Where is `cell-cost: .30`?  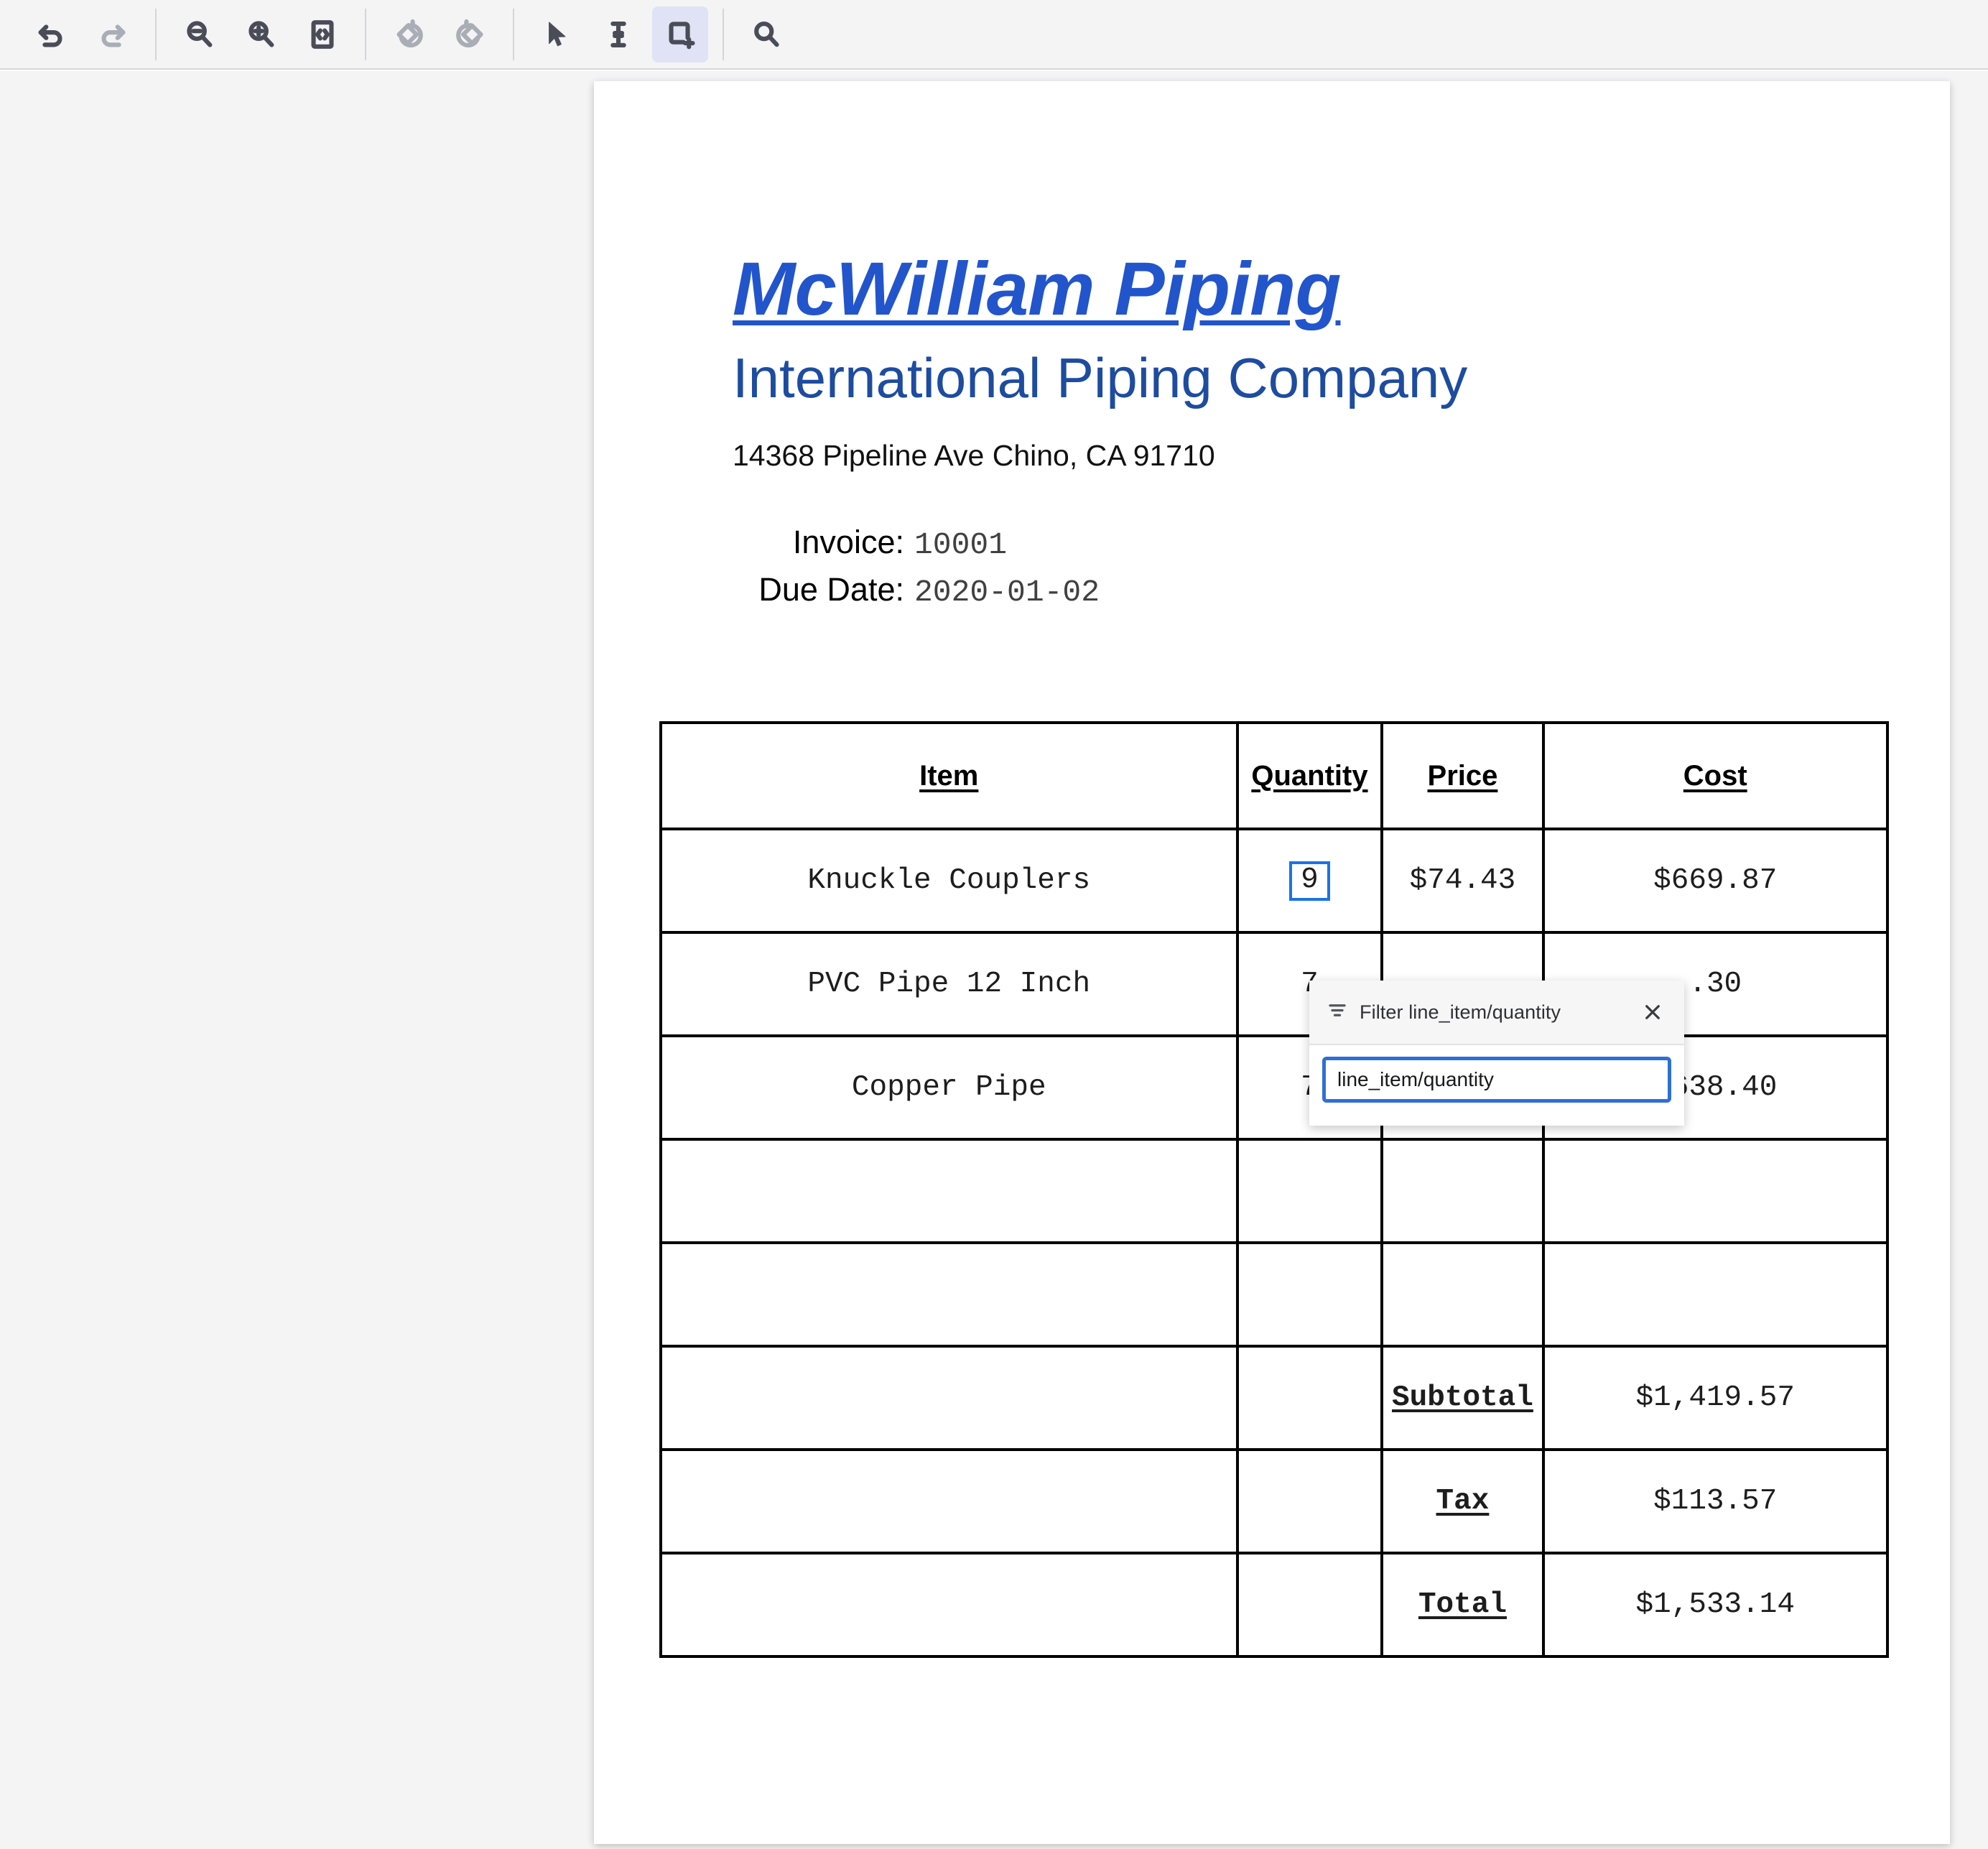 cell-cost: .30 is located at coordinates (1715, 984).